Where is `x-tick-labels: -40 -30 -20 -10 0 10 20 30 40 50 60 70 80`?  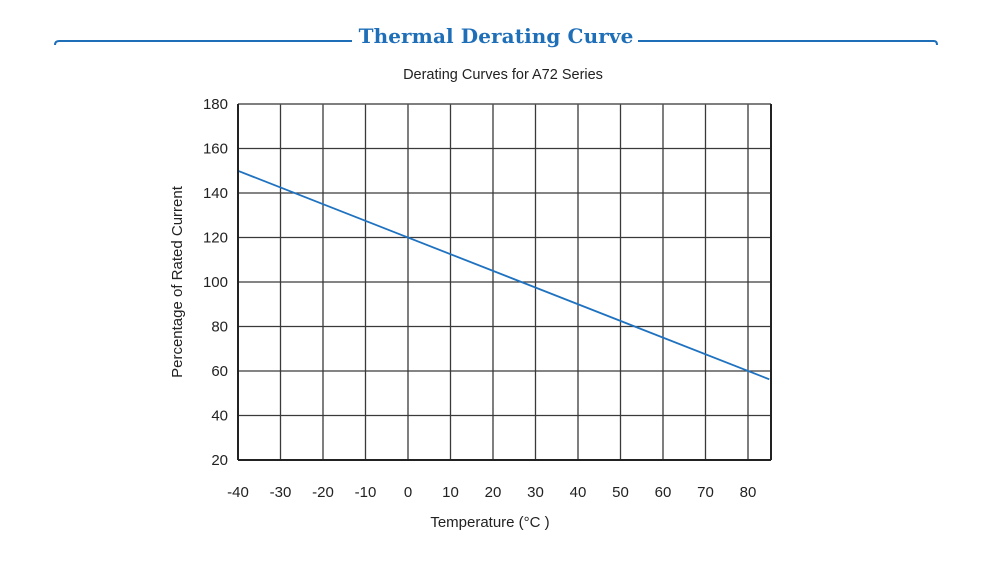
x-tick-labels: -40 -30 -20 -10 0 10 20 30 40 50 60 70 80 is located at coordinates (491, 492).